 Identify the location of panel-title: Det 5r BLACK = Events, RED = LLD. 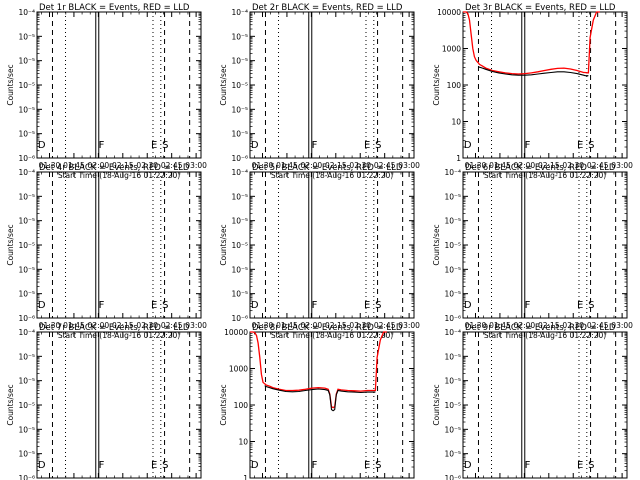
(327, 168).